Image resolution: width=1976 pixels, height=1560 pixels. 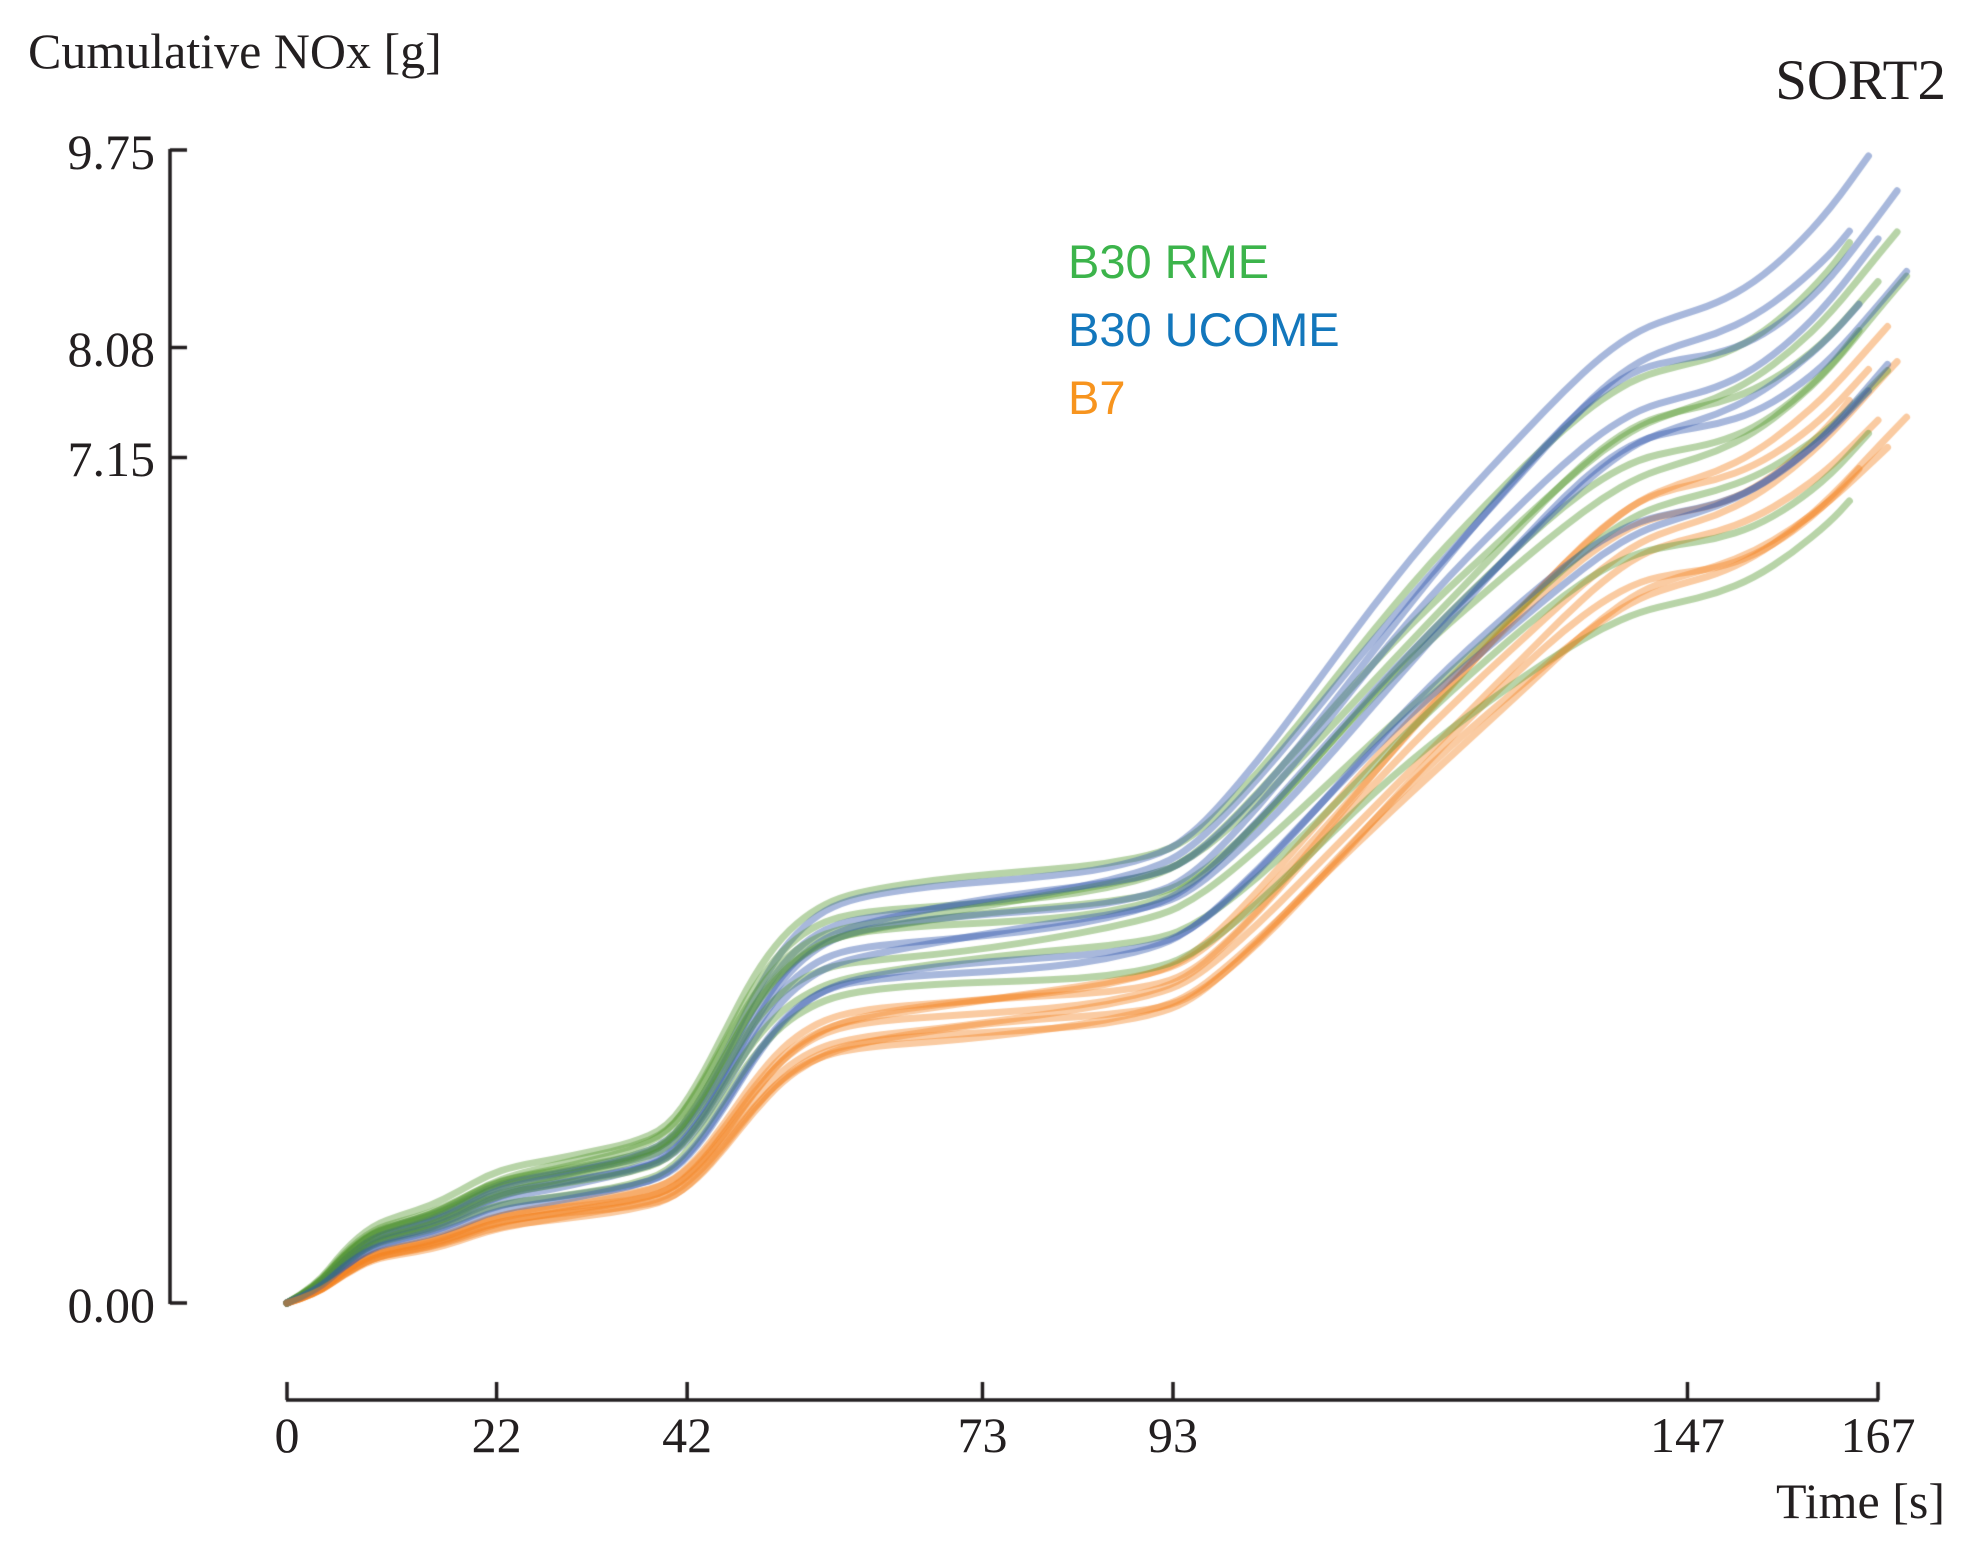 I want to click on x-tick-label: 0, so click(x=287, y=1435).